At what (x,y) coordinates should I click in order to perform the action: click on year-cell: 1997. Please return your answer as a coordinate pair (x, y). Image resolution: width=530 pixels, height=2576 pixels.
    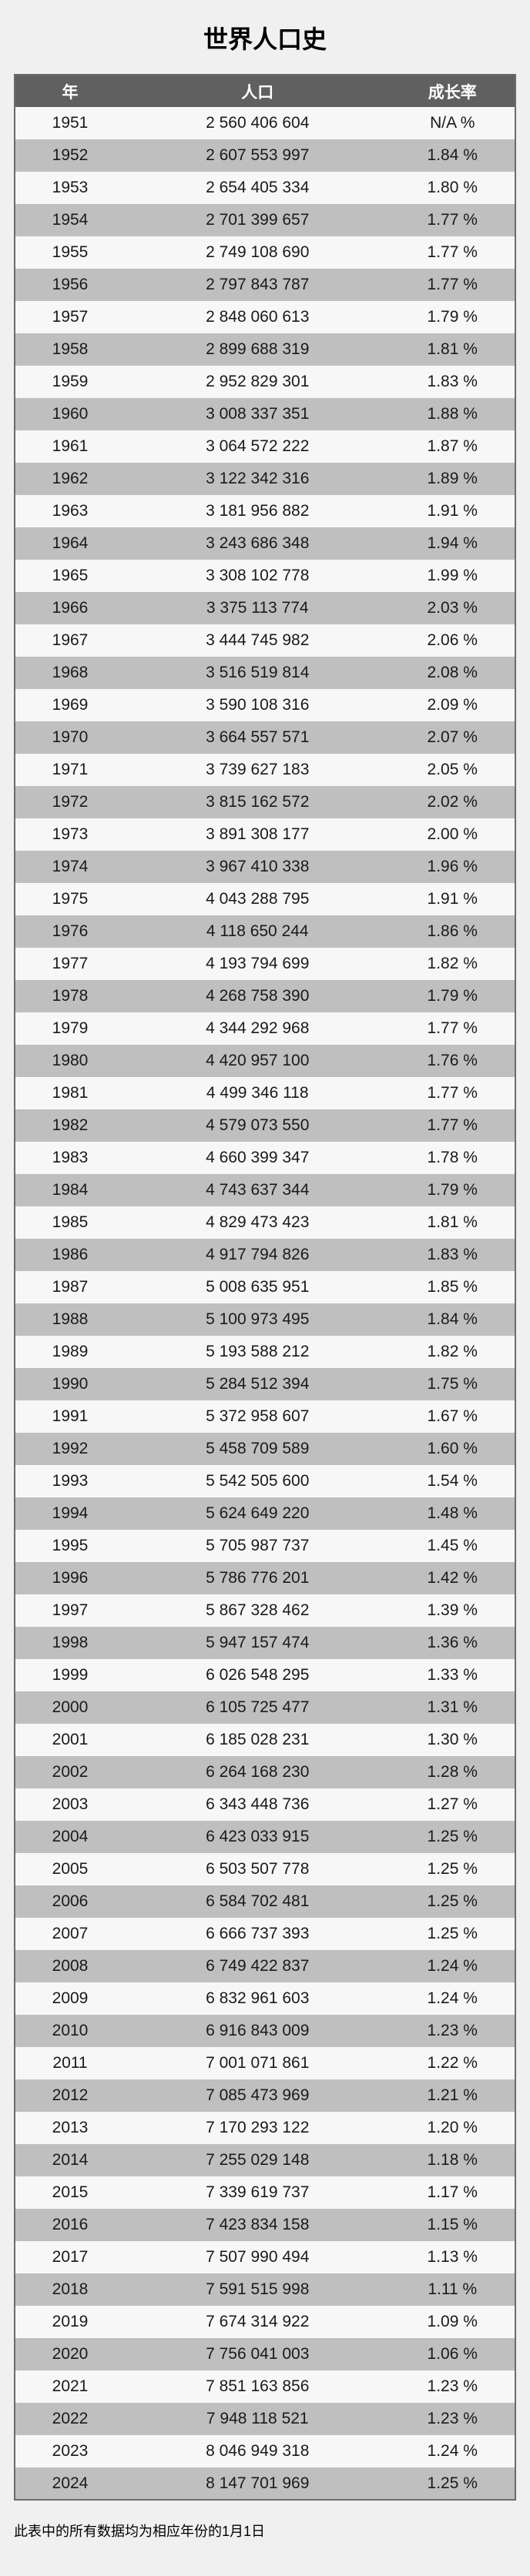
    Looking at the image, I should click on (70, 1611).